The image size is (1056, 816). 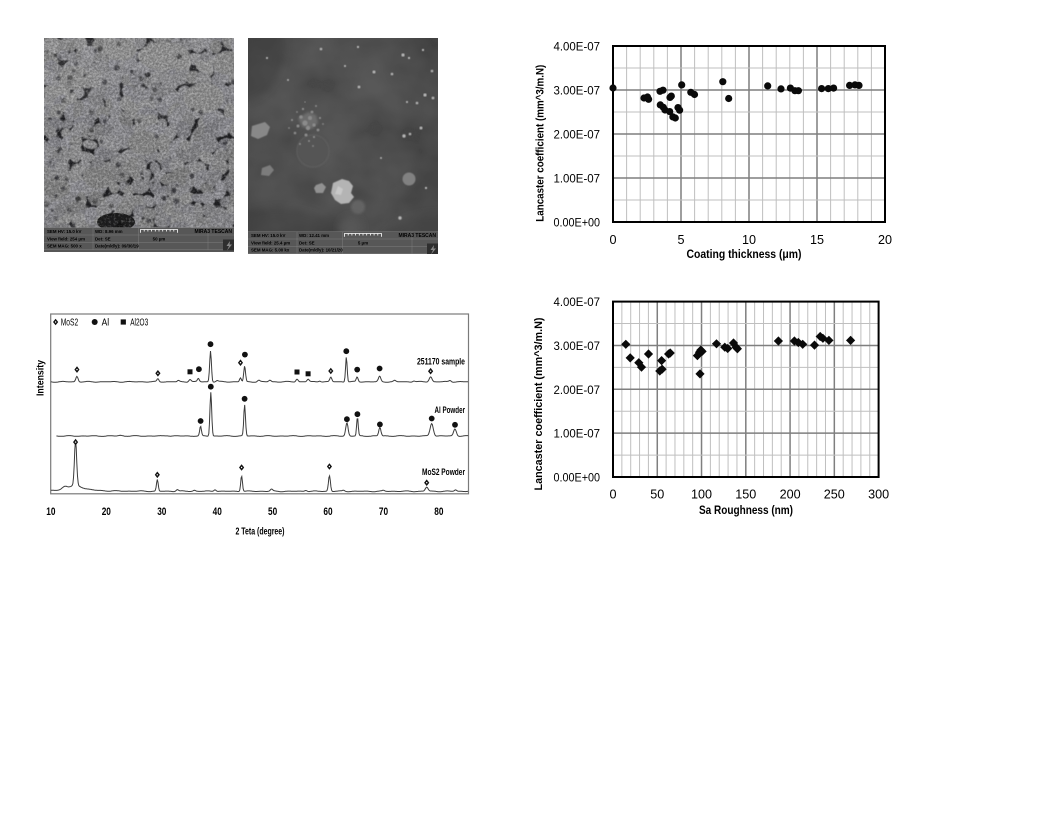 What do you see at coordinates (270, 242) in the screenshot?
I see `svg-text: View field: 25.4 μm` at bounding box center [270, 242].